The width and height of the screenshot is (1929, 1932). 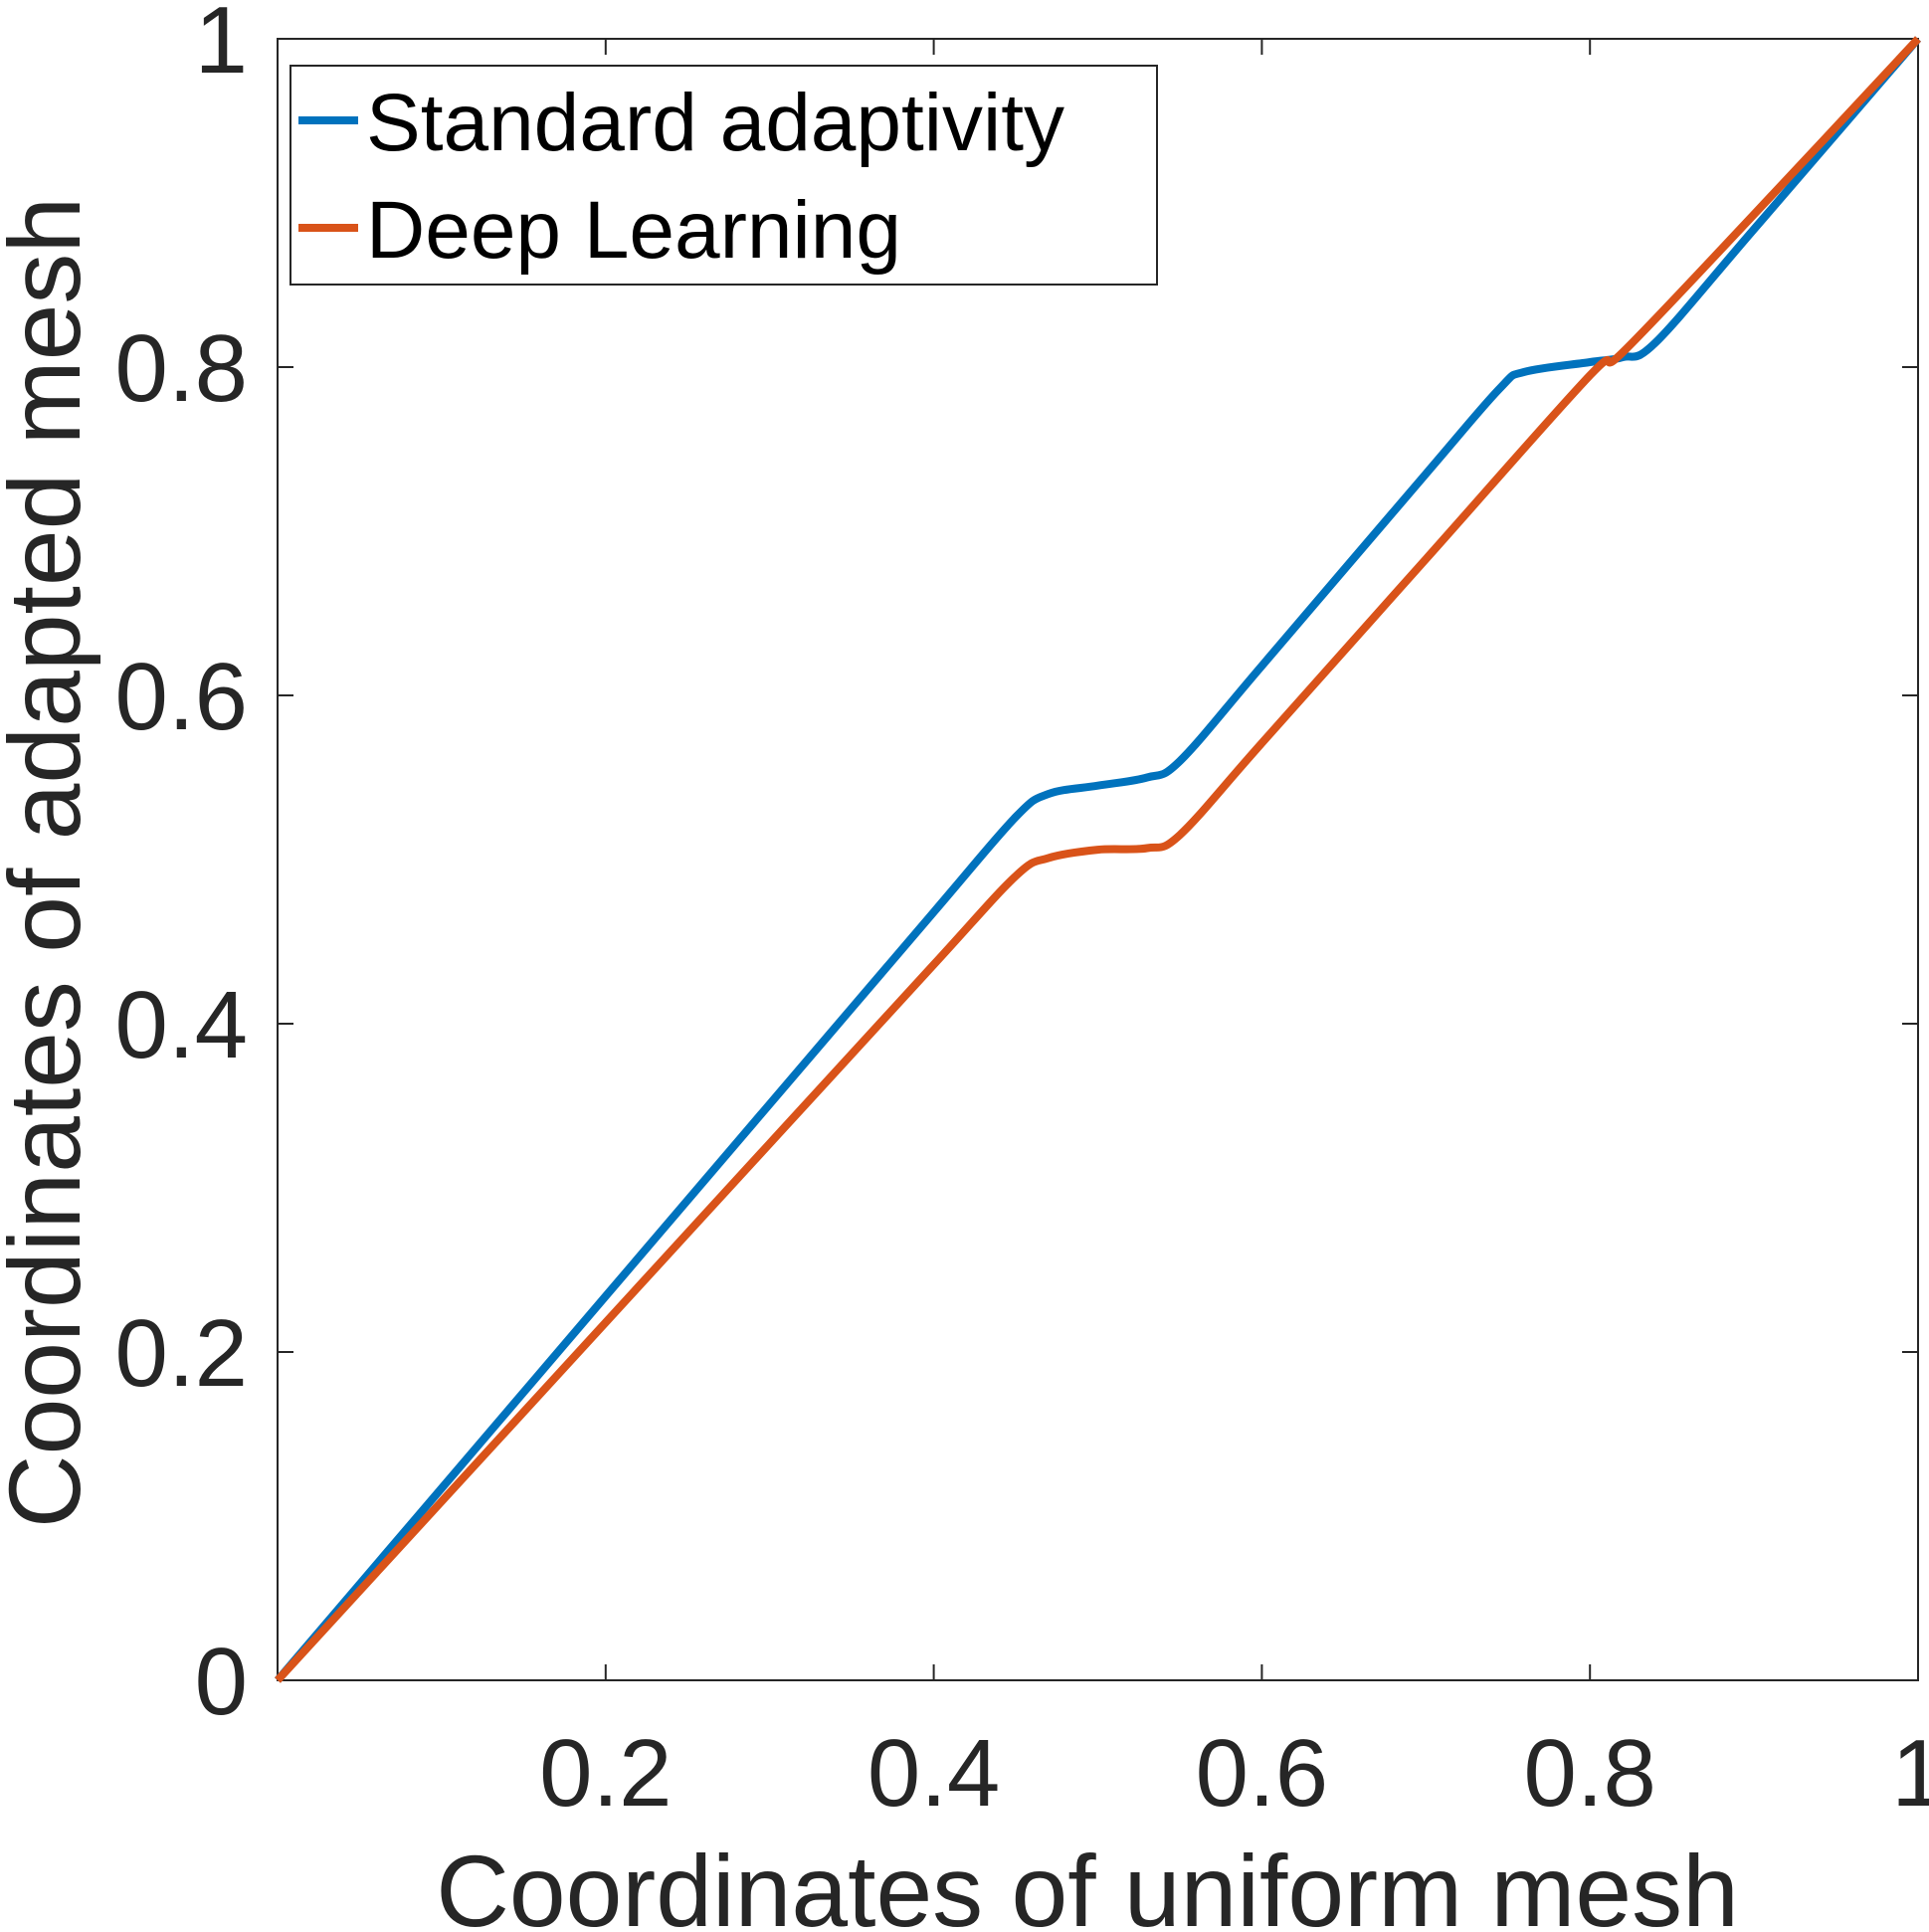 What do you see at coordinates (182, 1025) in the screenshot?
I see `y-tick-label: 0.4` at bounding box center [182, 1025].